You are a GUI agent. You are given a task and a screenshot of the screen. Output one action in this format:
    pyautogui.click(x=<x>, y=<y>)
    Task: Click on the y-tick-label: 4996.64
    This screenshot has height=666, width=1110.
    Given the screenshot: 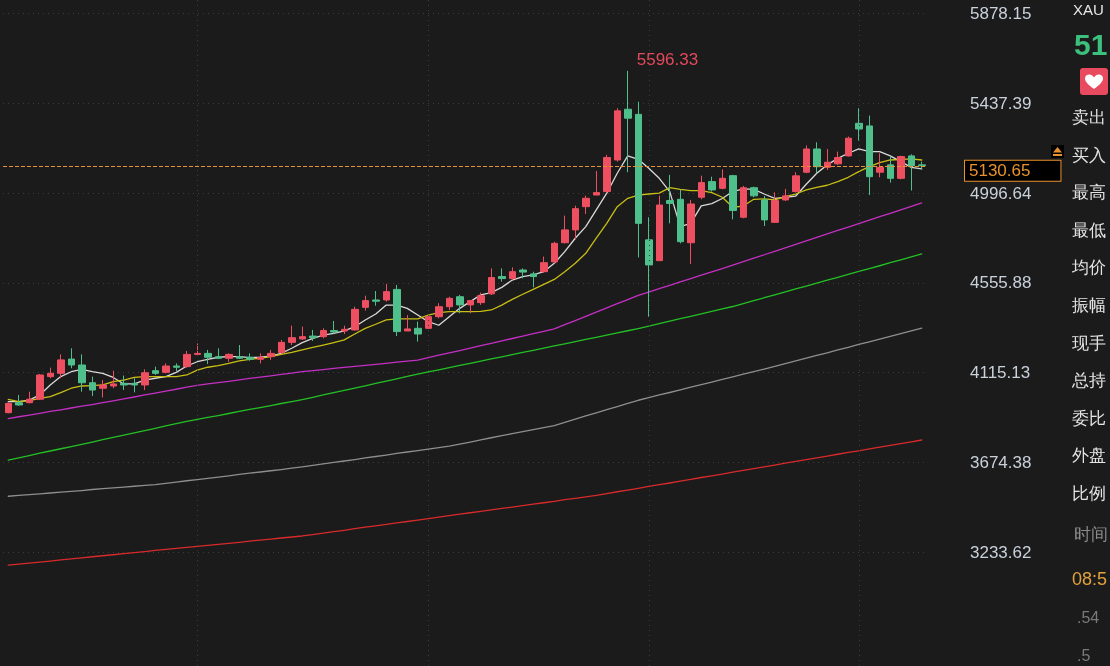 What is the action you would take?
    pyautogui.click(x=1001, y=193)
    